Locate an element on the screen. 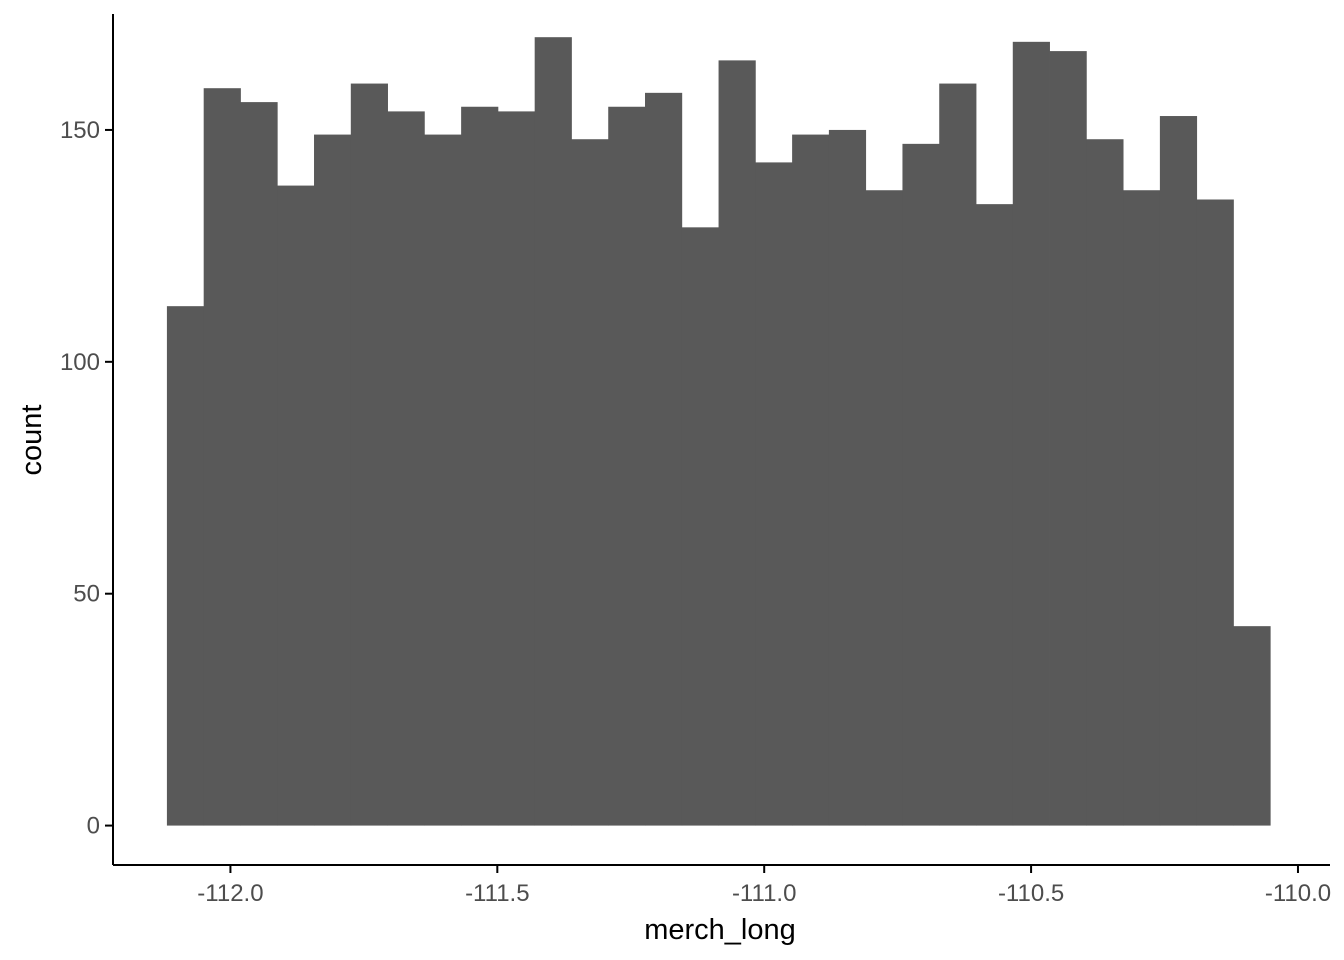 The height and width of the screenshot is (960, 1344). y-tick-label: 100 is located at coordinates (80, 362).